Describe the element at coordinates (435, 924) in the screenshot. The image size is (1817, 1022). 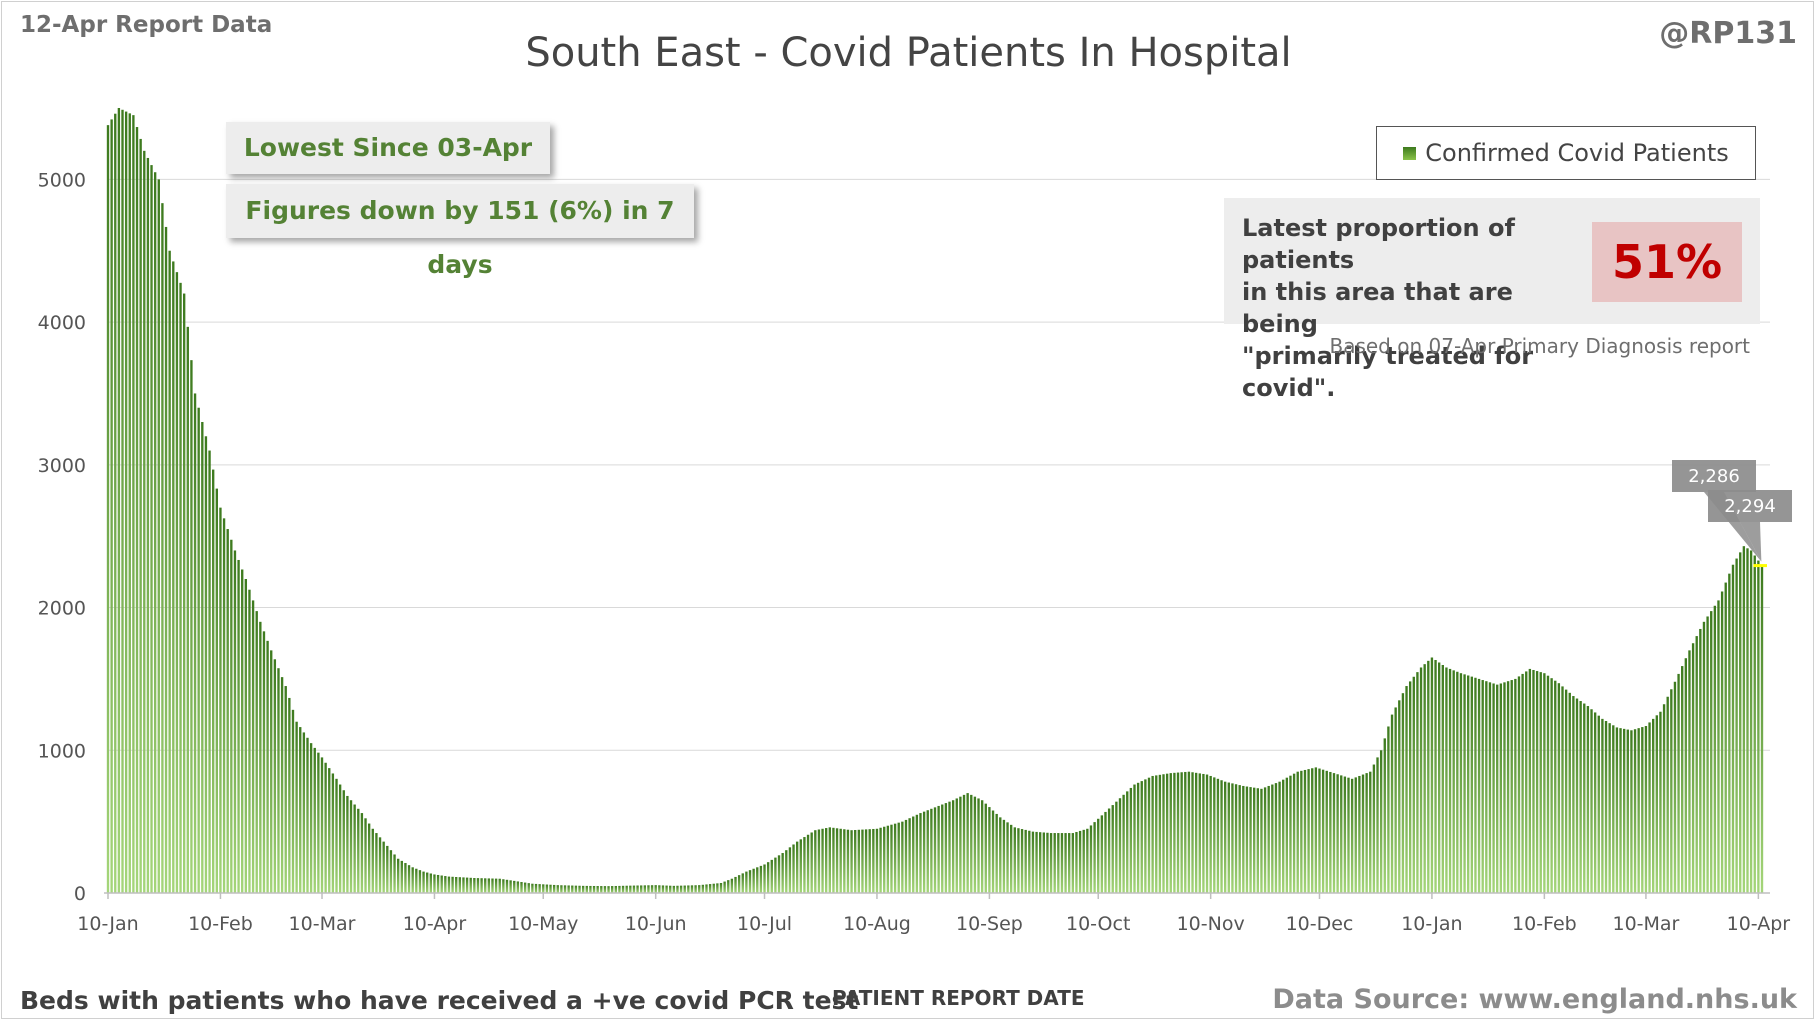
I see `x-tick-label: 10-Apr` at that location.